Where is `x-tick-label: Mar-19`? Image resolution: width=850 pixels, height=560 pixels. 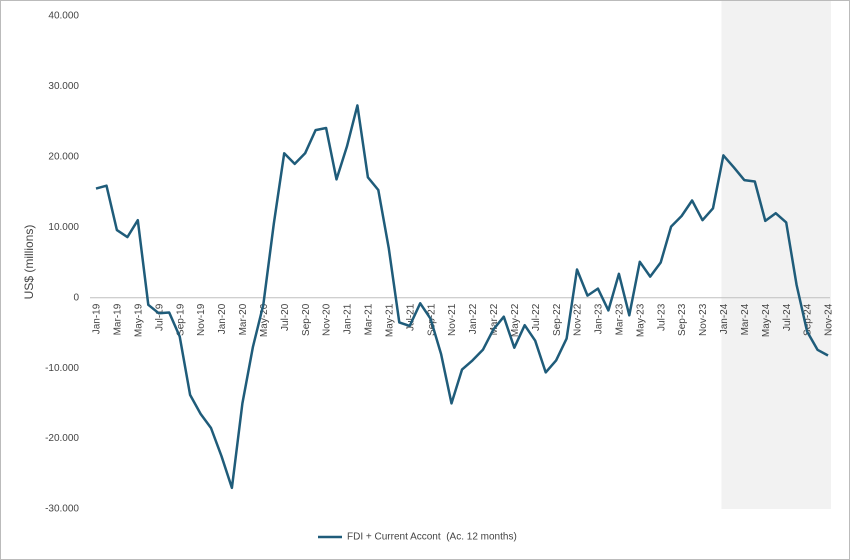
x-tick-label: Mar-19 is located at coordinates (118, 319).